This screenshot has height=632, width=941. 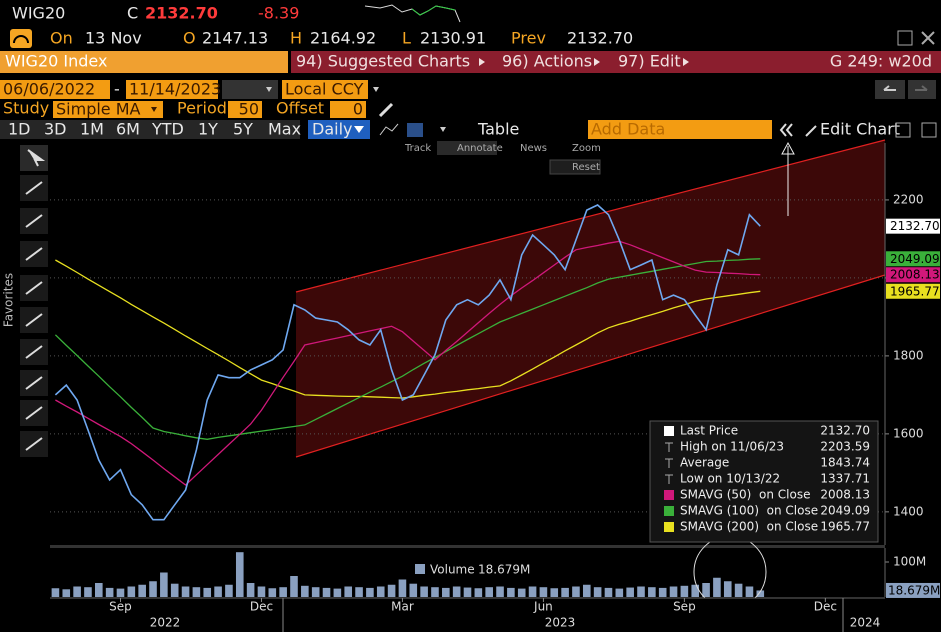 What do you see at coordinates (533, 148) in the screenshot?
I see `tool-news: News` at bounding box center [533, 148].